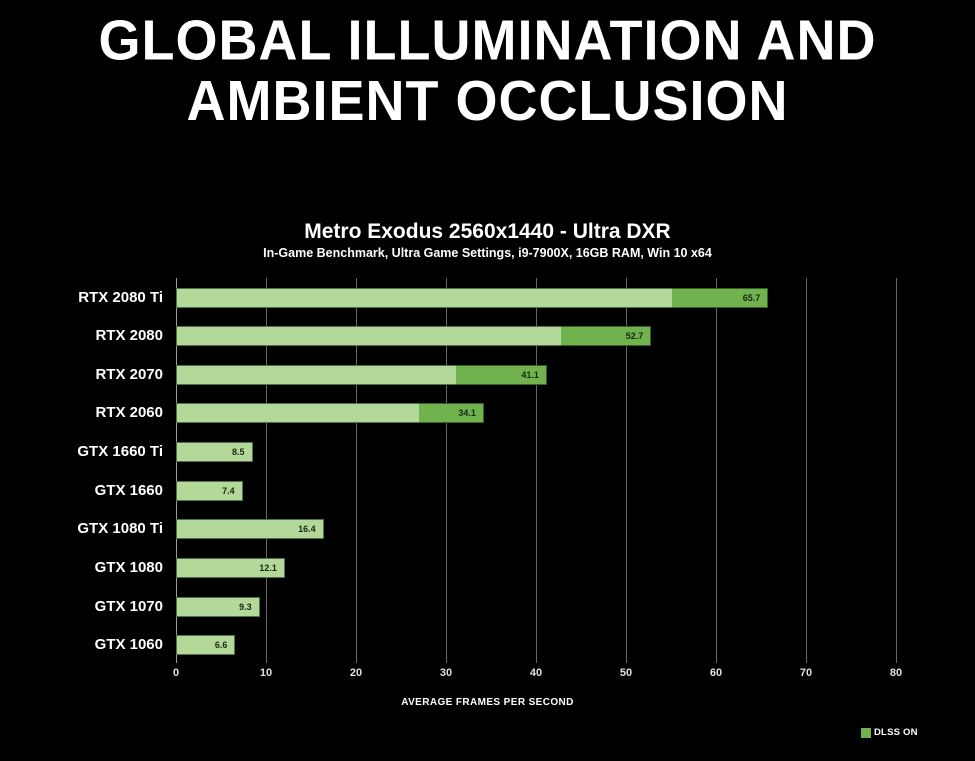 The width and height of the screenshot is (975, 761). Describe the element at coordinates (268, 568) in the screenshot. I see `bar-value-label: 12.1` at that location.